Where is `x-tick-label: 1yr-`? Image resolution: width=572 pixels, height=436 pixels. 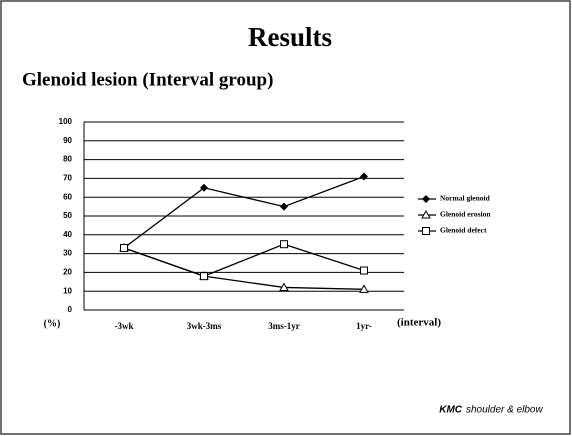 x-tick-label: 1yr- is located at coordinates (364, 326).